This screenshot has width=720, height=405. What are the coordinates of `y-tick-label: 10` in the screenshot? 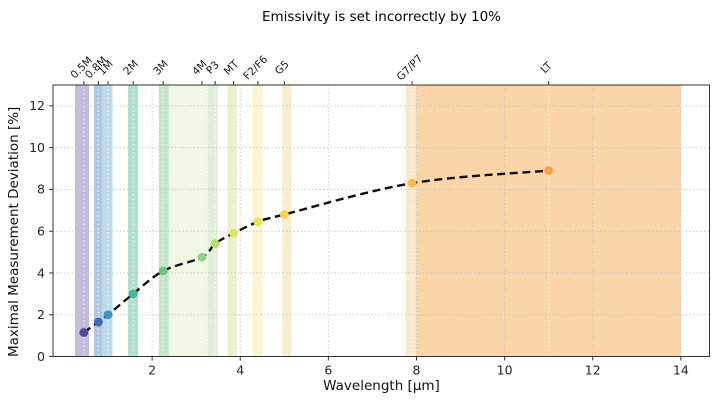 It's located at (37, 147).